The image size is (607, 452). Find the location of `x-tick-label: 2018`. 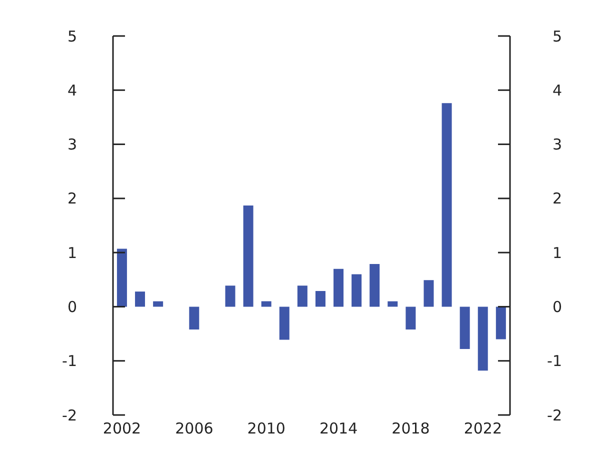

x-tick-label: 2018 is located at coordinates (411, 429).